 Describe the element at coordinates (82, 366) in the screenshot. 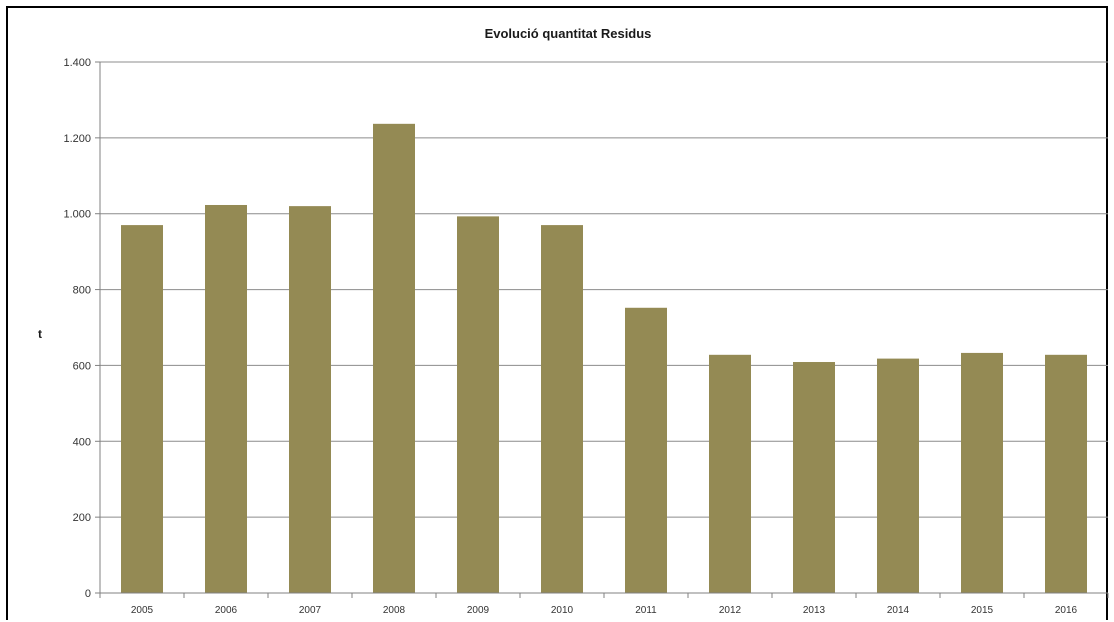

I see `y-tick-label: 600` at that location.